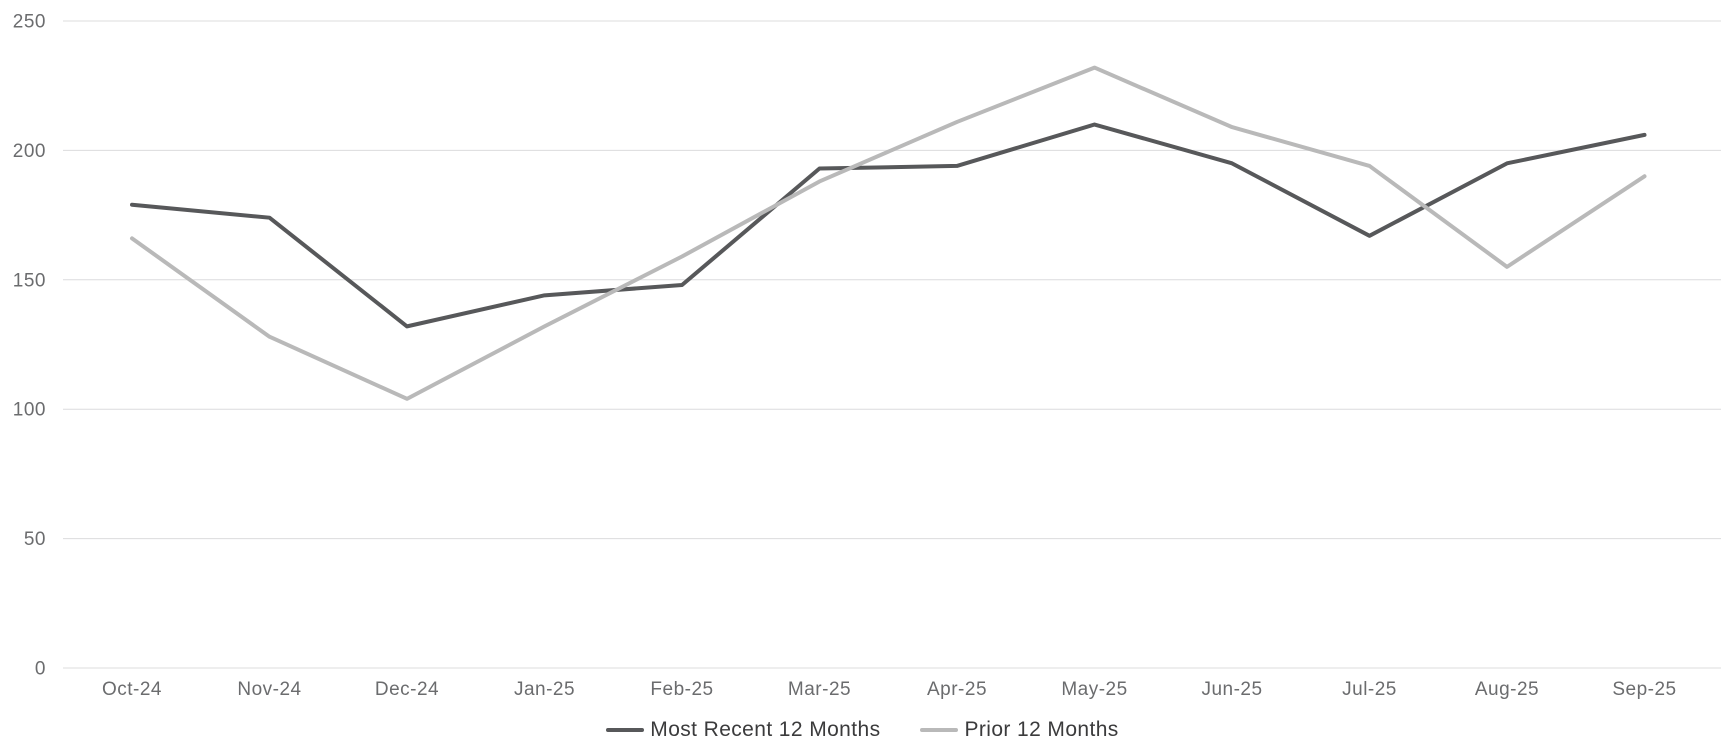 The width and height of the screenshot is (1725, 747). What do you see at coordinates (1369, 689) in the screenshot?
I see `x-tick-label-Jul-25: Jul-25` at bounding box center [1369, 689].